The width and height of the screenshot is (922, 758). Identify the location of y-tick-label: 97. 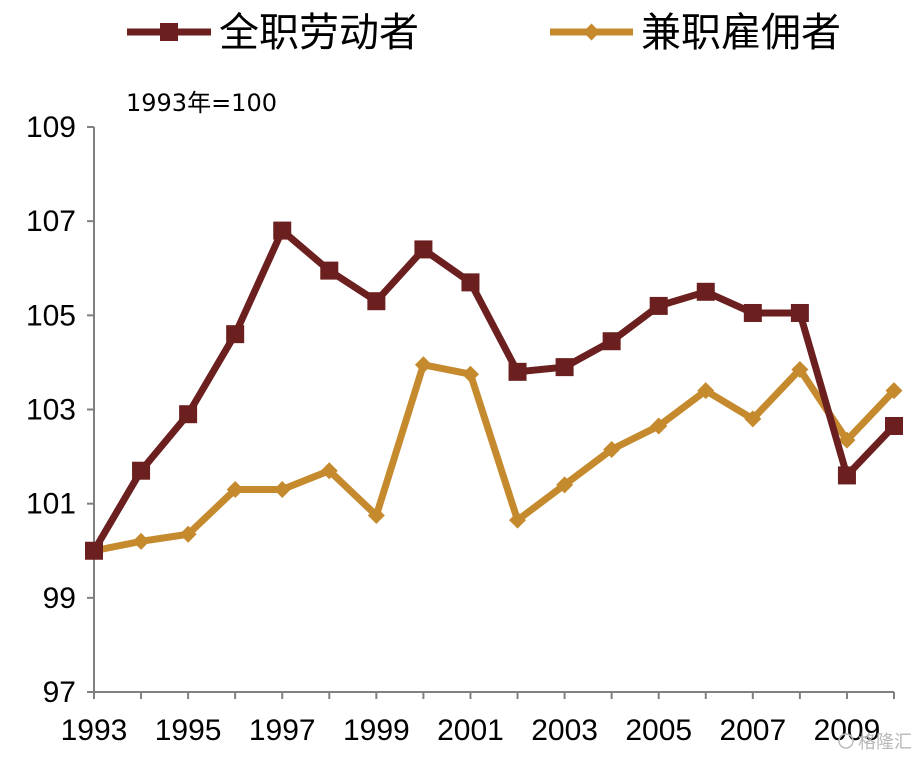
(59, 692).